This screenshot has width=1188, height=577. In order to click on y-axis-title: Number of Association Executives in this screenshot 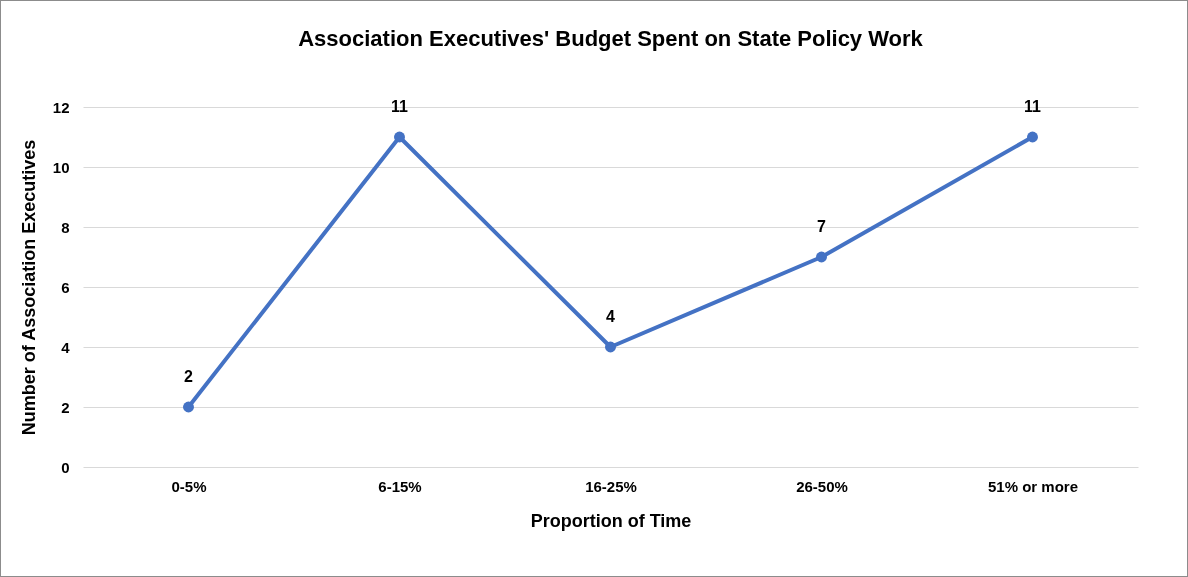, I will do `click(28, 287)`.